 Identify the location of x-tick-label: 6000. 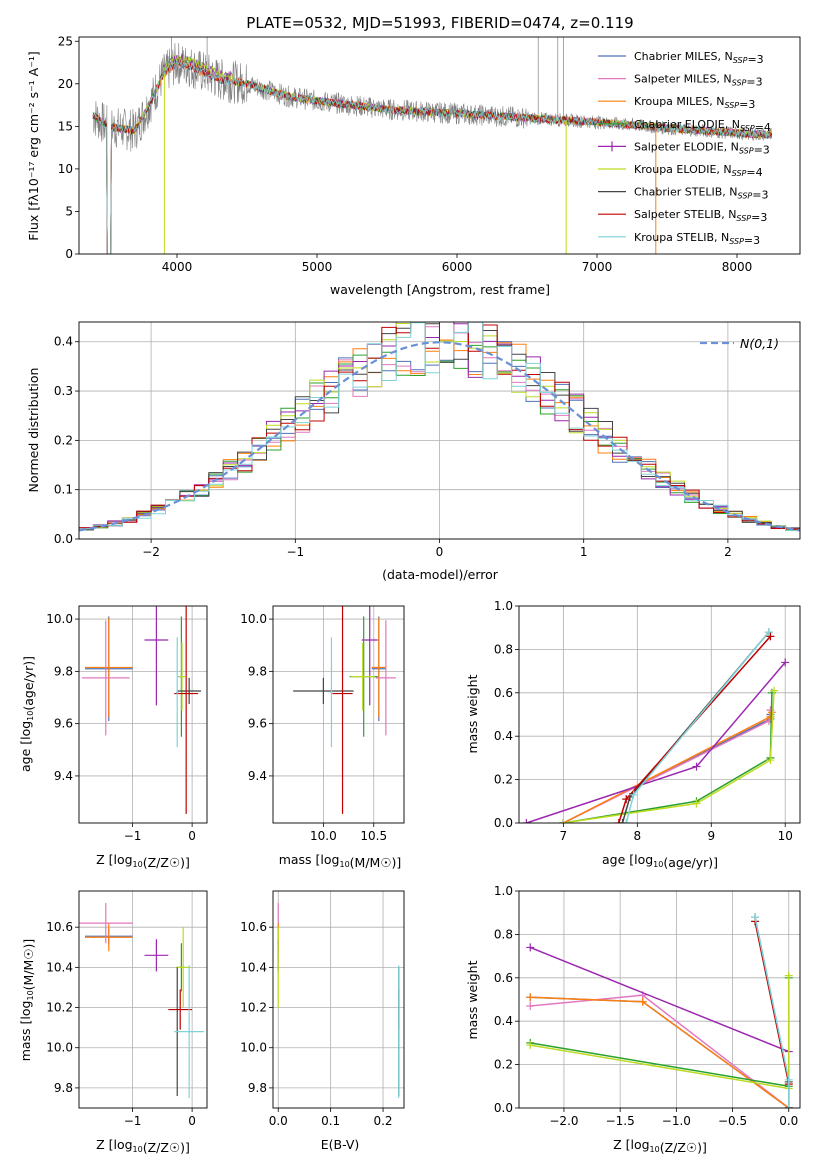
(457, 267).